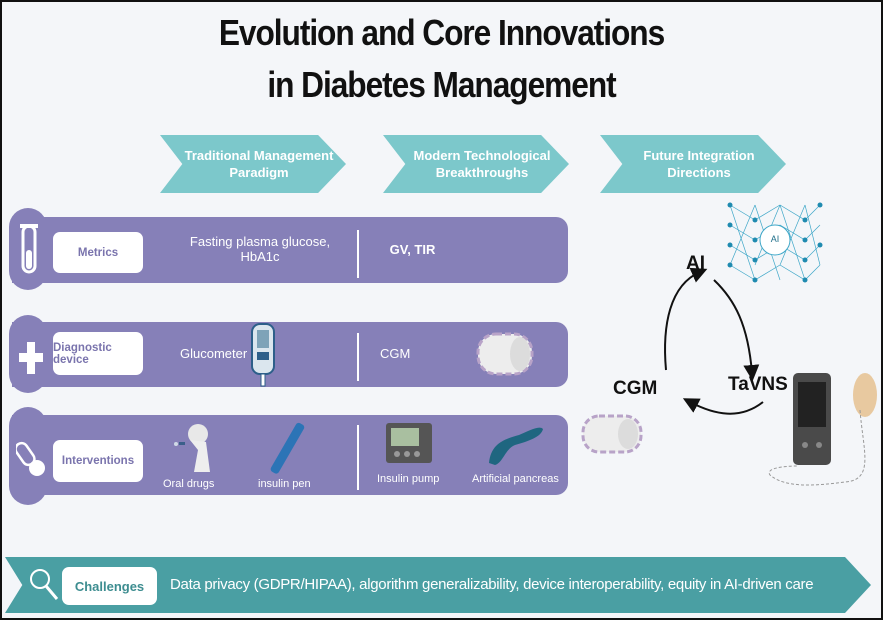 The width and height of the screenshot is (883, 620). I want to click on cycle-arrows, so click(714, 341).